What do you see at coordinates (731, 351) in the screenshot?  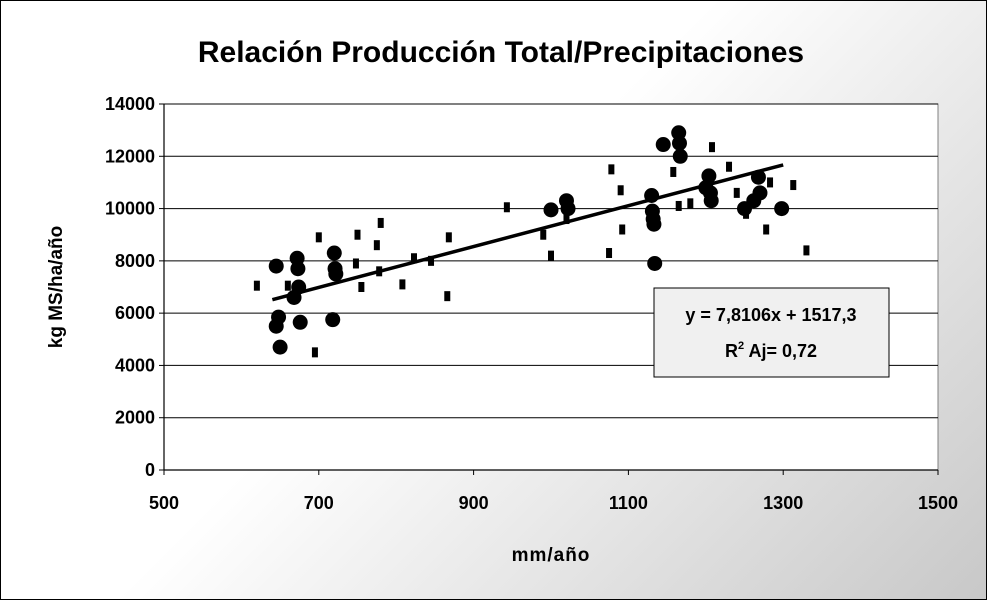 I see `r-squared-r: R` at bounding box center [731, 351].